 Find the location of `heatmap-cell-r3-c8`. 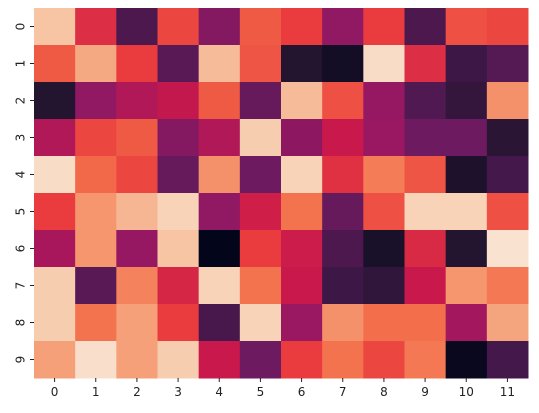

heatmap-cell-r3-c8 is located at coordinates (384, 138).